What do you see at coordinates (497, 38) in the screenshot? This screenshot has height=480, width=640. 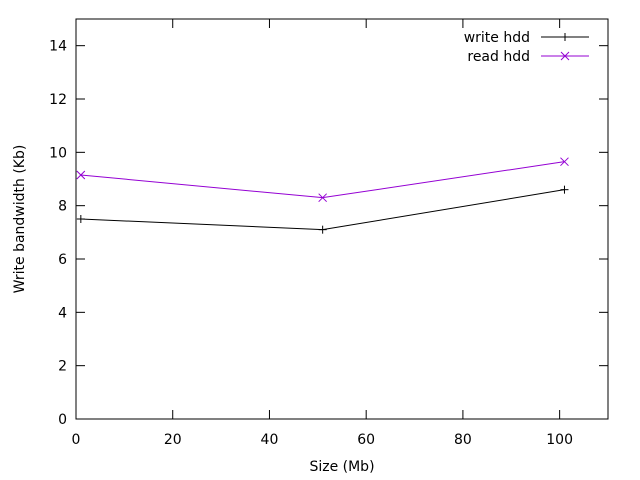 I see `legend-label-0: write hdd` at bounding box center [497, 38].